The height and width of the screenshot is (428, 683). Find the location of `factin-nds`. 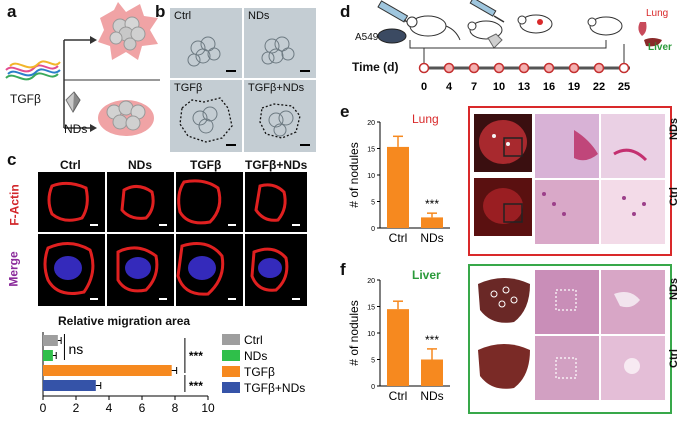

factin-nds is located at coordinates (140, 202).